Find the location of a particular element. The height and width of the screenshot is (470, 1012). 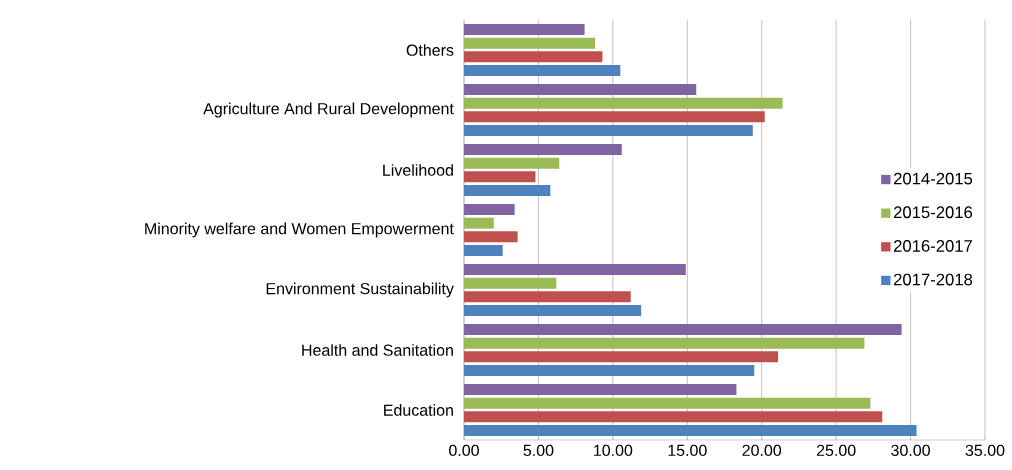

legend-label: 2017-2018 is located at coordinates (933, 279).